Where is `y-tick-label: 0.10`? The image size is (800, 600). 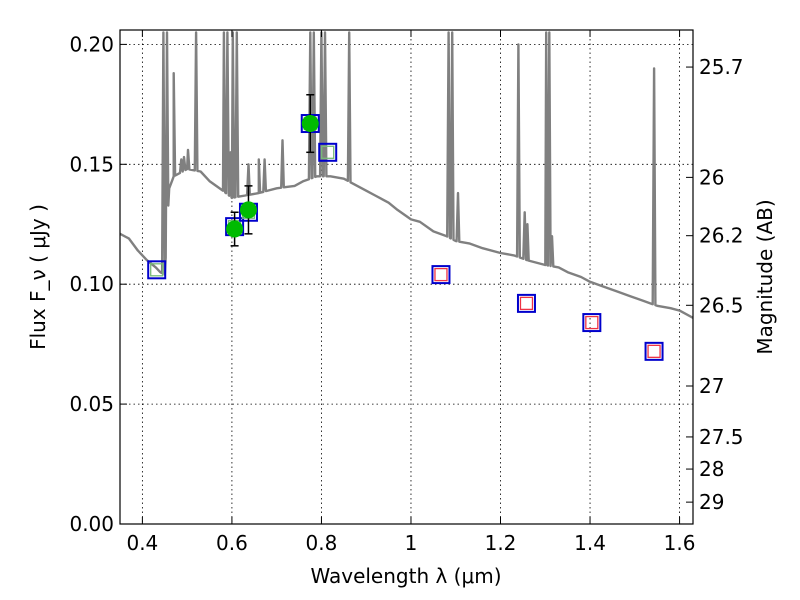
y-tick-label: 0.10 is located at coordinates (91, 284).